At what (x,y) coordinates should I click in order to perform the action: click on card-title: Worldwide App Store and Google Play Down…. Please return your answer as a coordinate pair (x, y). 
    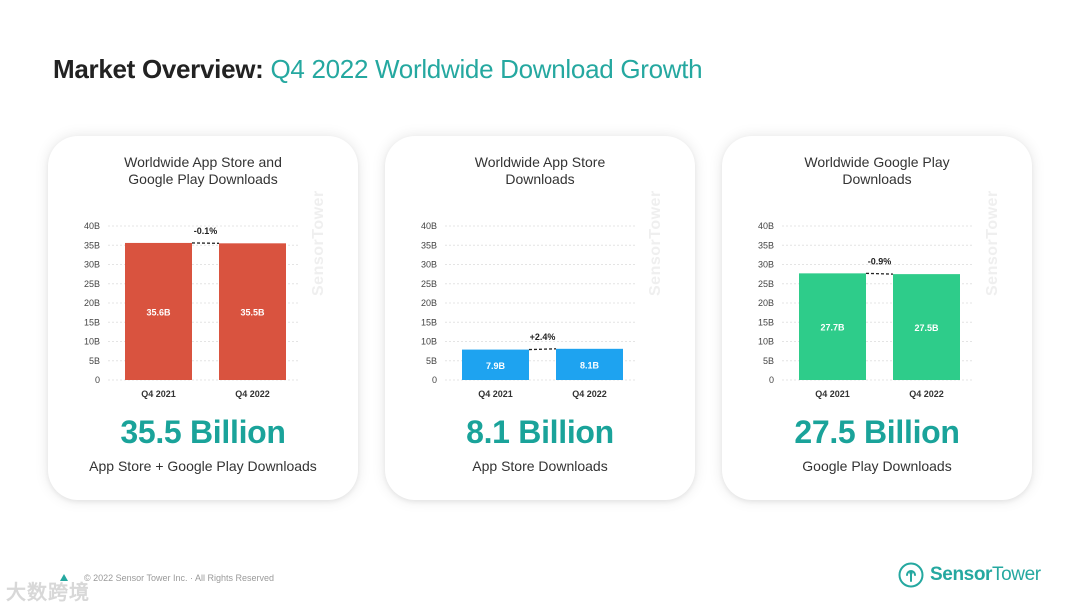
    Looking at the image, I should click on (203, 171).